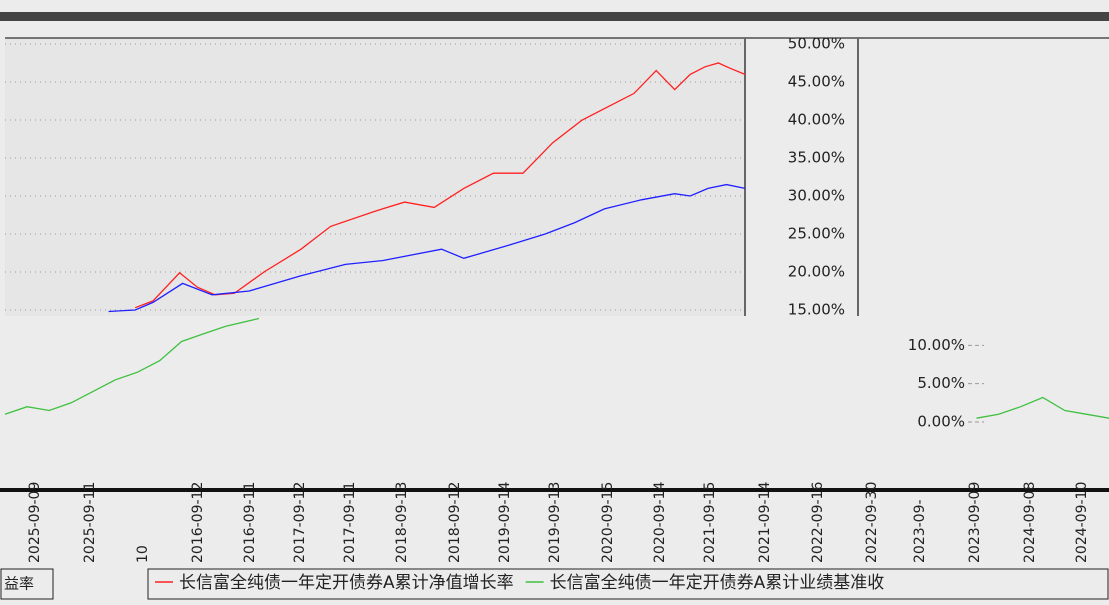 This screenshot has height=605, width=1109. What do you see at coordinates (765, 522) in the screenshot?
I see `x-tick-label: 2021-09-14` at bounding box center [765, 522].